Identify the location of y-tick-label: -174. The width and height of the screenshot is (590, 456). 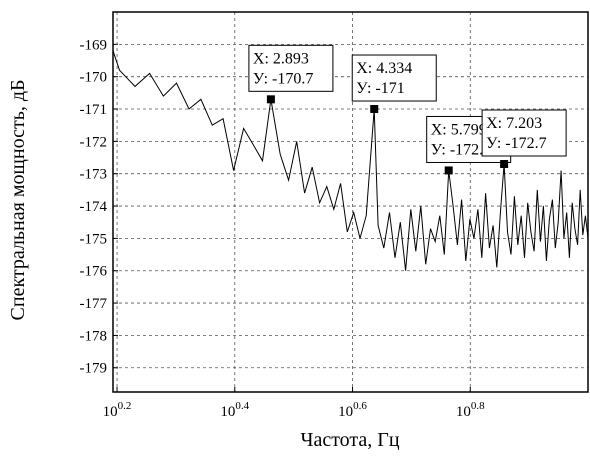
(94, 207).